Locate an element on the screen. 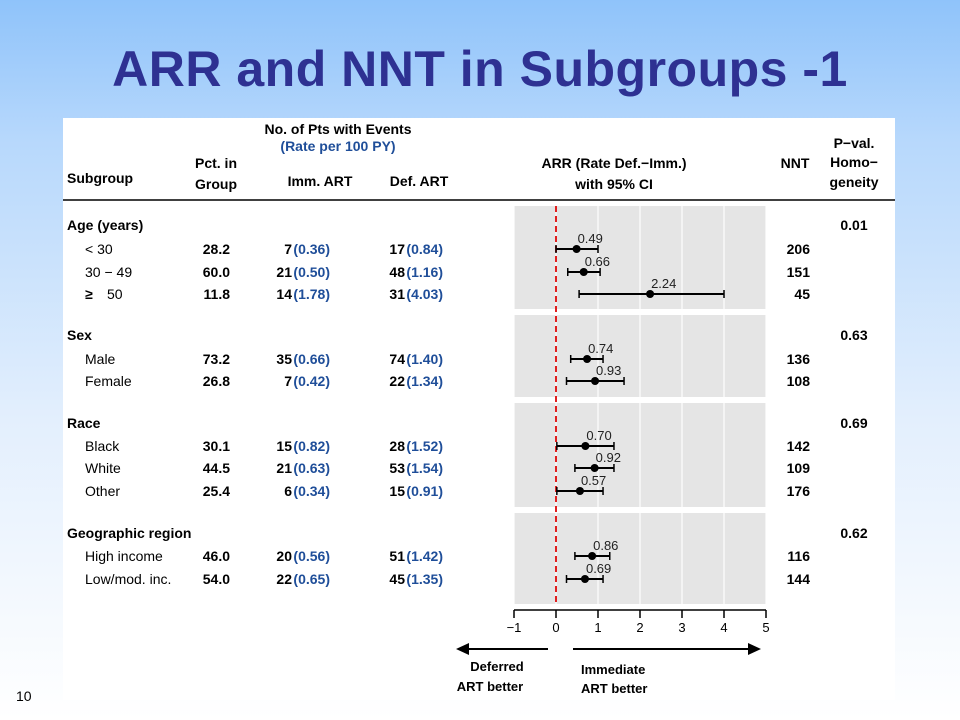  group-label: Age (years) is located at coordinates (105, 225).